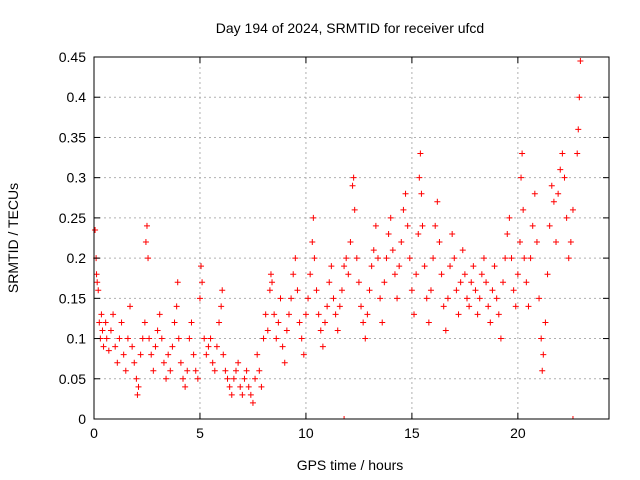 This screenshot has height=480, width=640. Describe the element at coordinates (306, 433) in the screenshot. I see `x-tick-label: 10` at that location.